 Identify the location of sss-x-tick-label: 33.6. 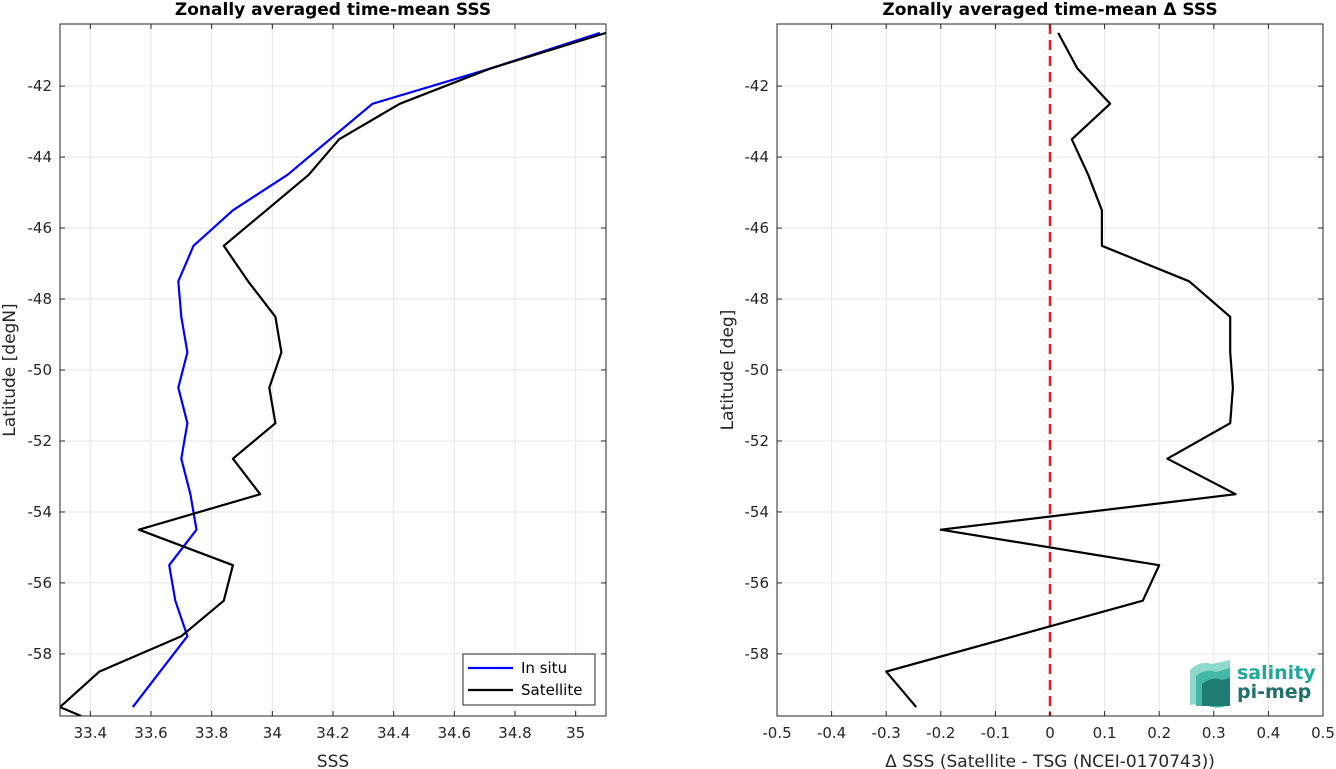
(150, 733).